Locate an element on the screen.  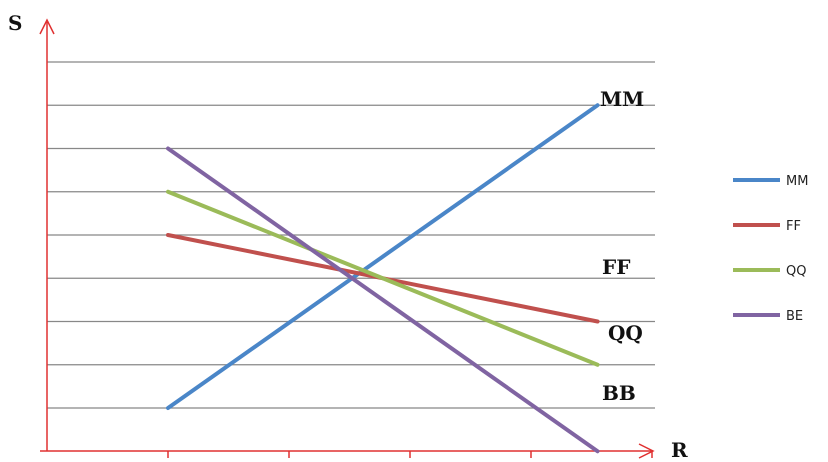
legend-label-ff: FF is located at coordinates (793, 226).